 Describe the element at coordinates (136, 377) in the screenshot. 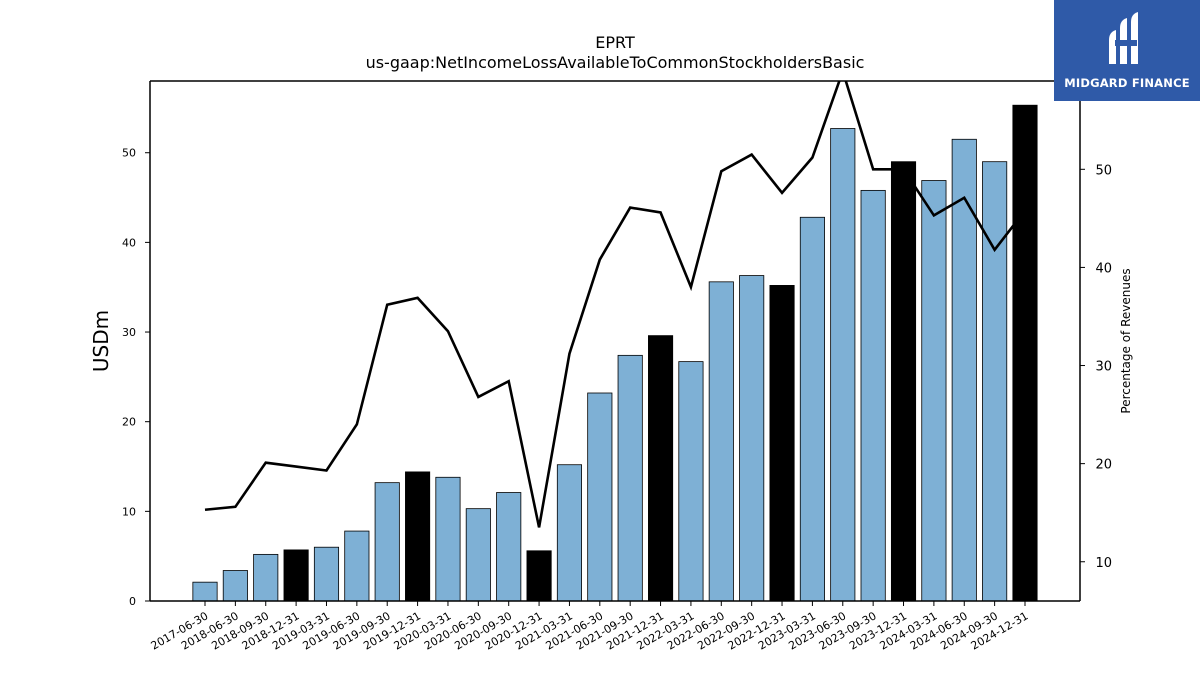

I see `left-ticks: 0 10 20 30 40 50` at that location.